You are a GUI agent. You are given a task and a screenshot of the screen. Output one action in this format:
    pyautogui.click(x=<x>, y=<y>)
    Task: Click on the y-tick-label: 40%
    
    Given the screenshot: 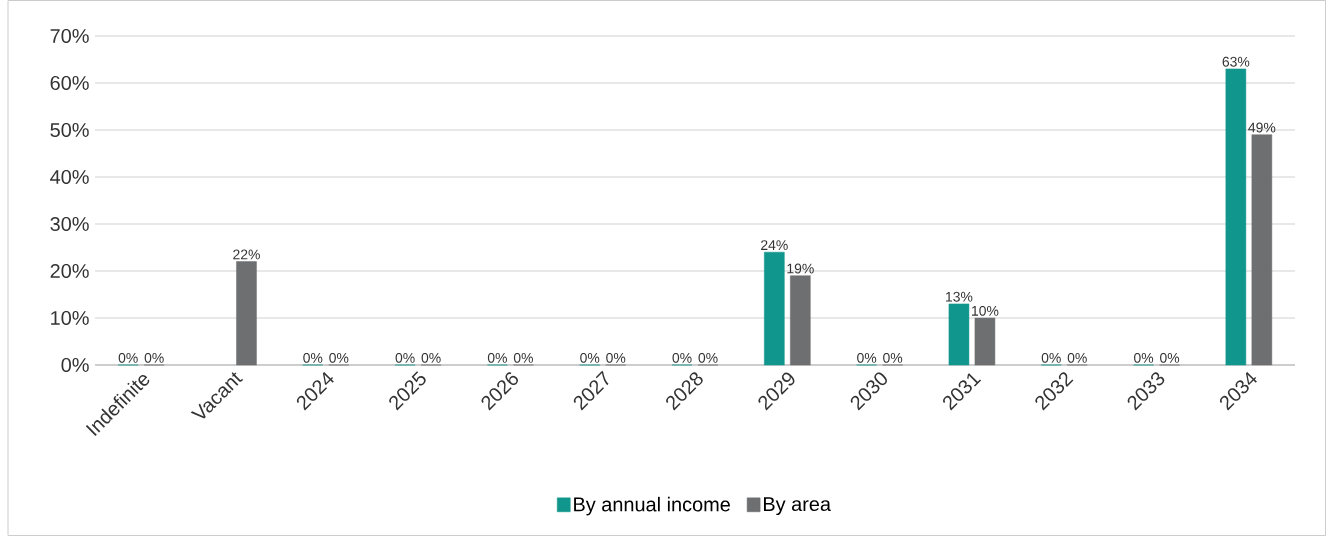 What is the action you would take?
    pyautogui.click(x=69, y=177)
    